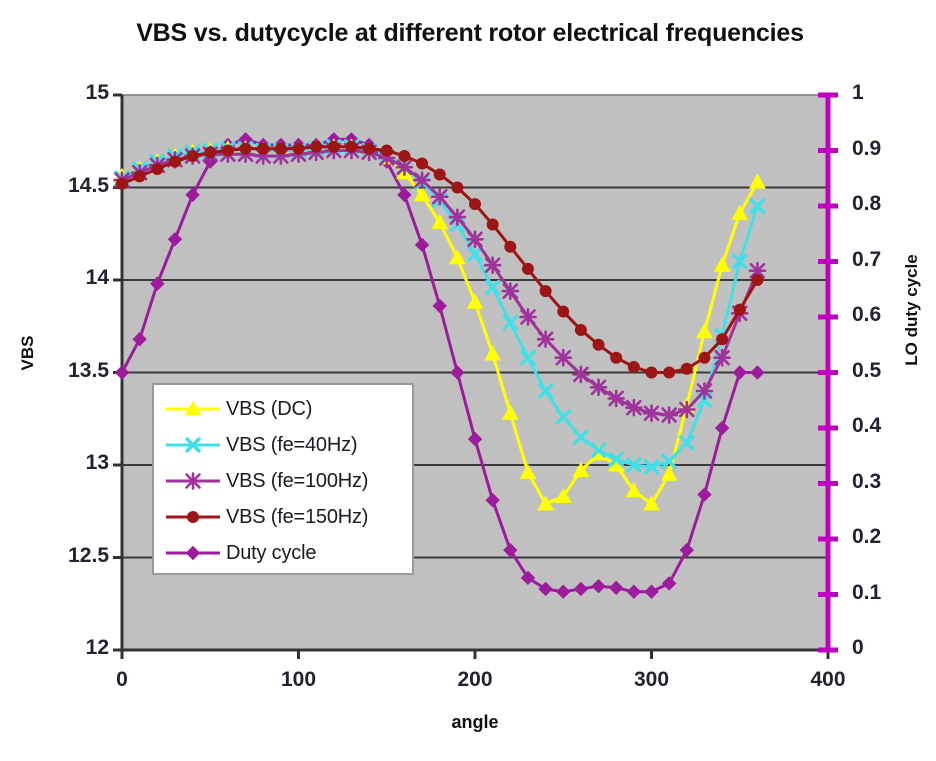 The width and height of the screenshot is (936, 761). I want to click on legend-swatch-vbs-dc, so click(193, 409).